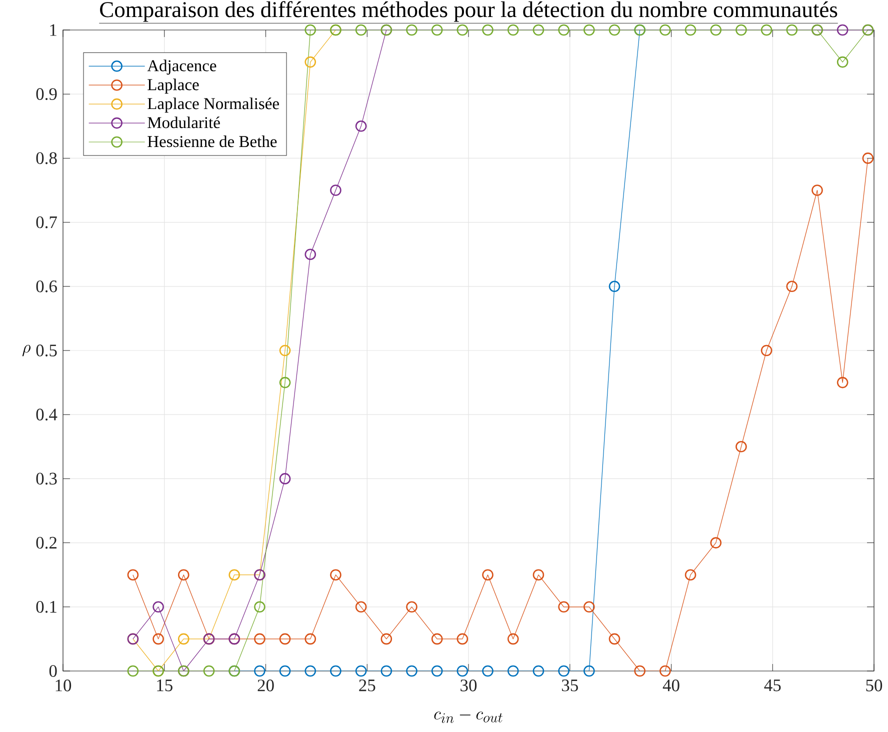 The width and height of the screenshot is (888, 732). What do you see at coordinates (46, 94) in the screenshot?
I see `y-tick-label: 0.9` at bounding box center [46, 94].